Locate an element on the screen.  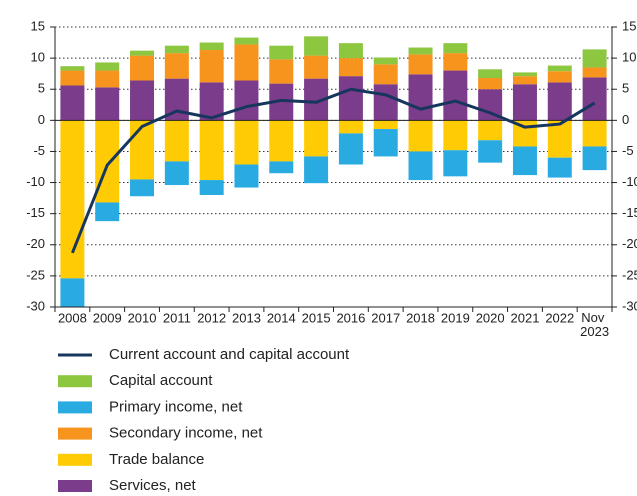
x-tick-label: 2018 is located at coordinates (420, 317).